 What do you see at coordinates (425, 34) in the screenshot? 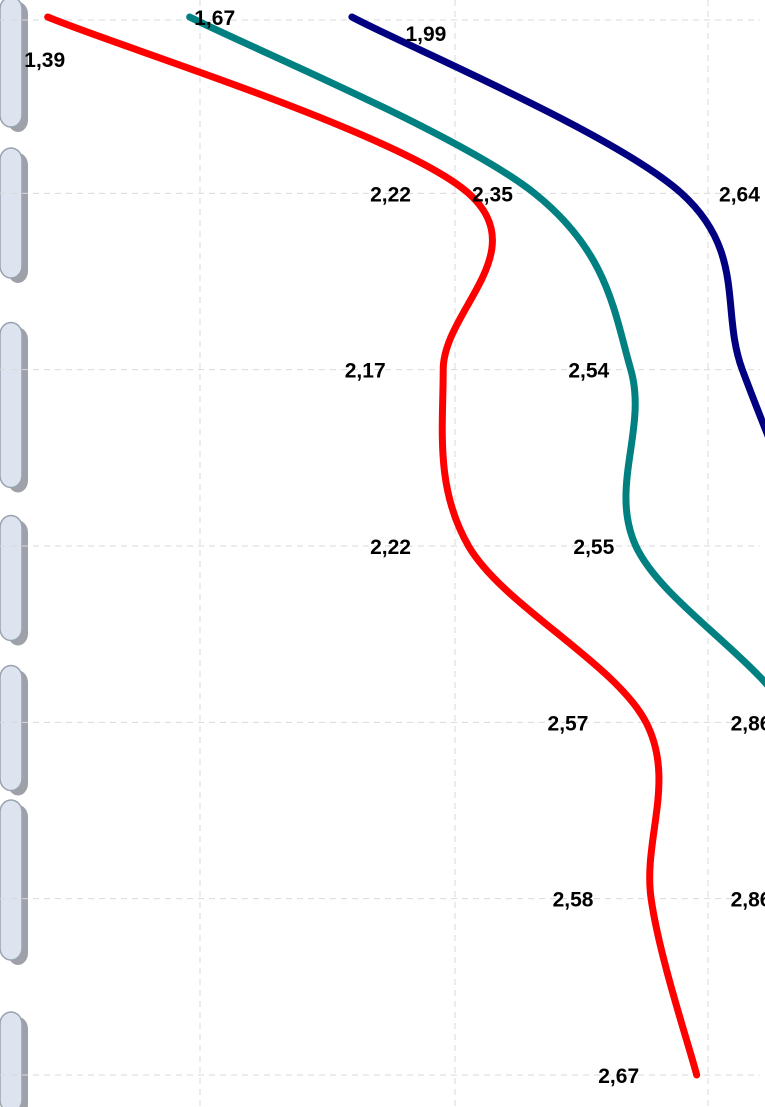
I see `data-label: 1,99` at bounding box center [425, 34].